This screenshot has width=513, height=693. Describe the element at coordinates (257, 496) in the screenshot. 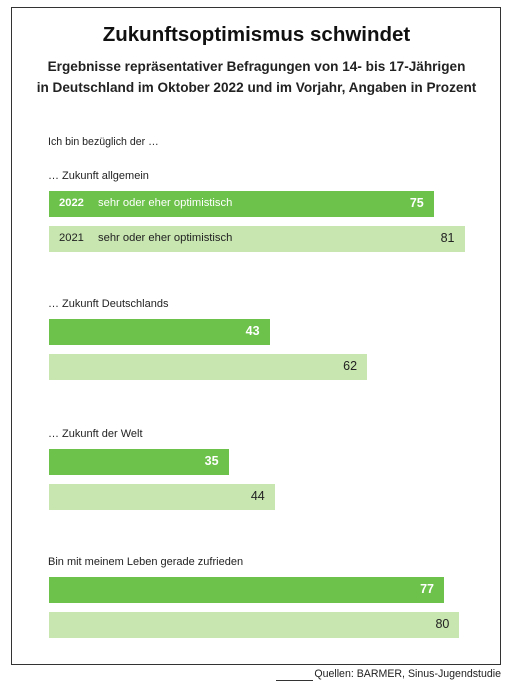

I see `data-label: 44` at that location.